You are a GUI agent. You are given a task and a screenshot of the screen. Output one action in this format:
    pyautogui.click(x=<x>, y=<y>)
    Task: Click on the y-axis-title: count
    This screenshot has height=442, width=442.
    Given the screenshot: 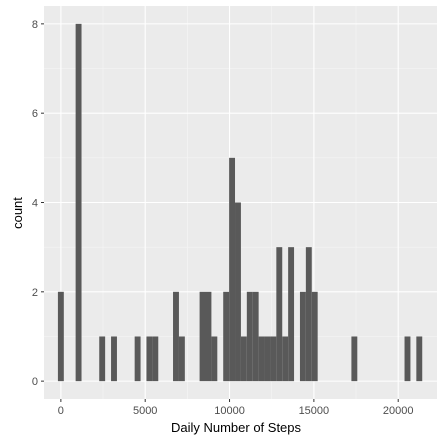 What is the action you would take?
    pyautogui.click(x=17, y=213)
    